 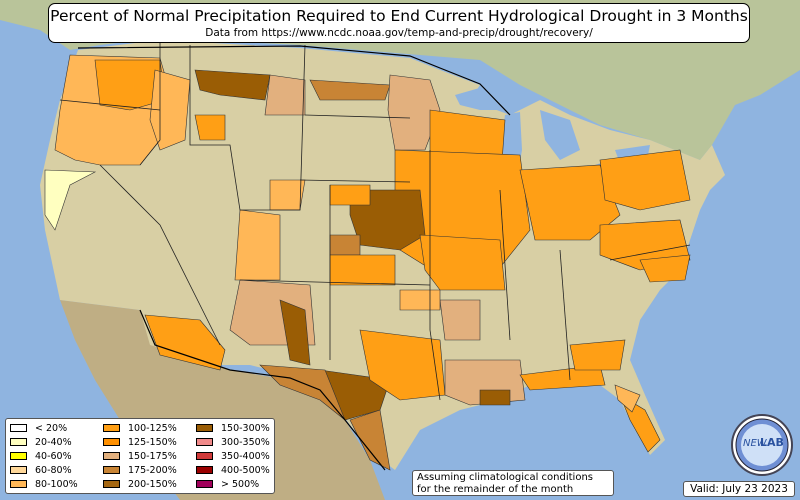 I want to click on region-montana-tan, so click(x=285, y=95).